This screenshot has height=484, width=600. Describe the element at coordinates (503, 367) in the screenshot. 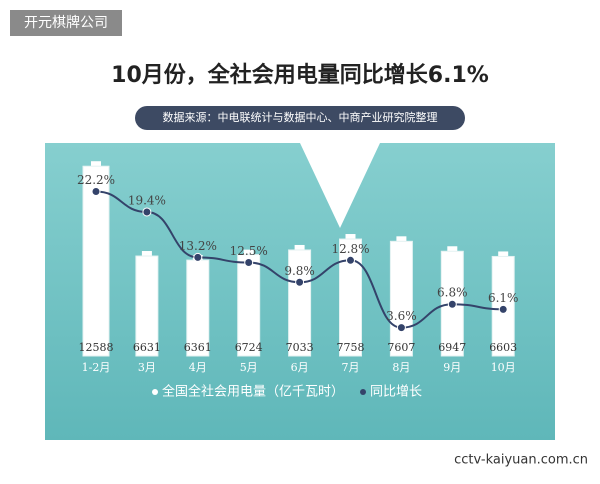

I see `x-tick-label: 10月` at that location.